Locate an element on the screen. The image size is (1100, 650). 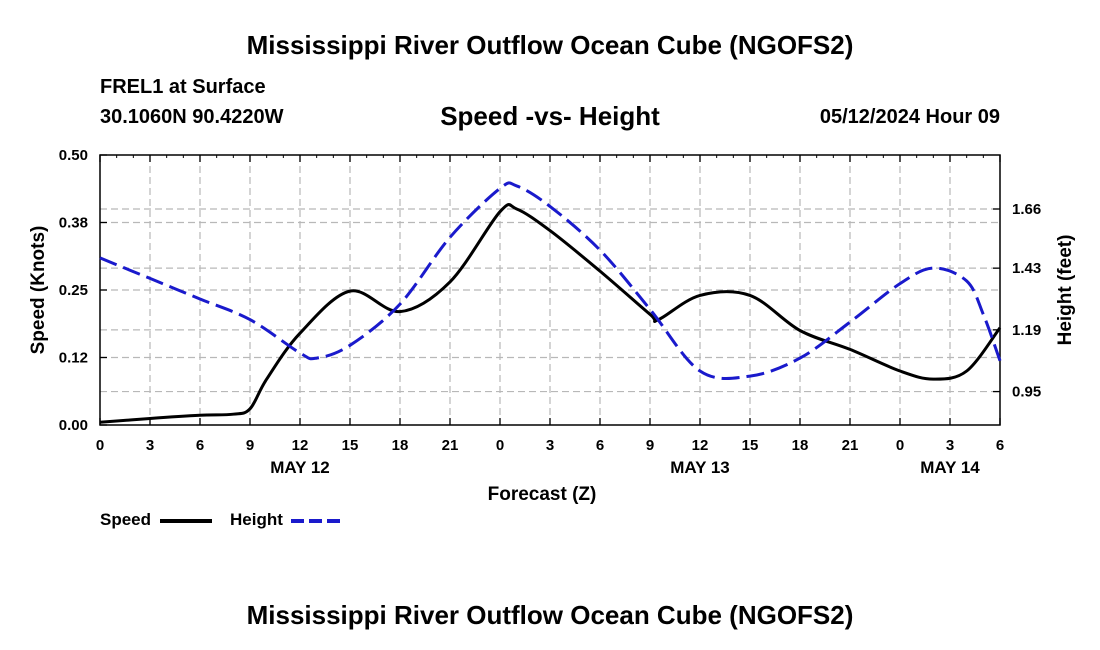
coordinates-label: 30.1060N 90.4220W is located at coordinates (192, 117).